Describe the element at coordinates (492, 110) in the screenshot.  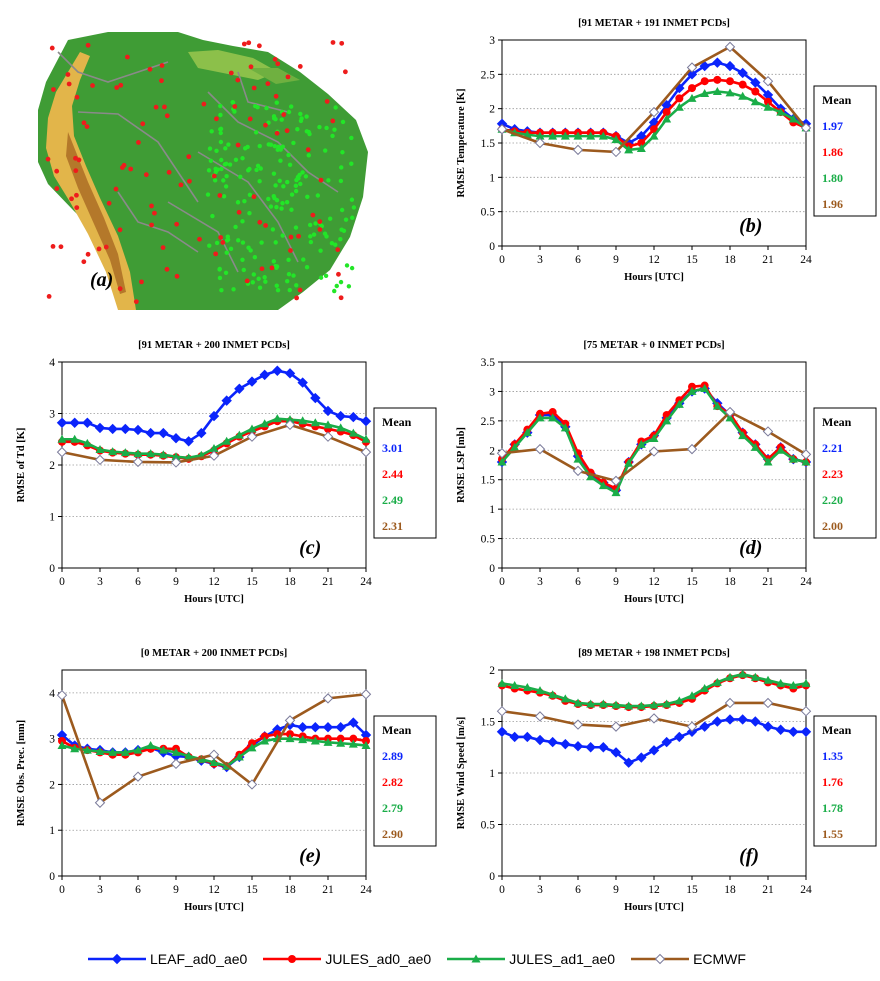
I see `y-tick-label: 2` at that location.